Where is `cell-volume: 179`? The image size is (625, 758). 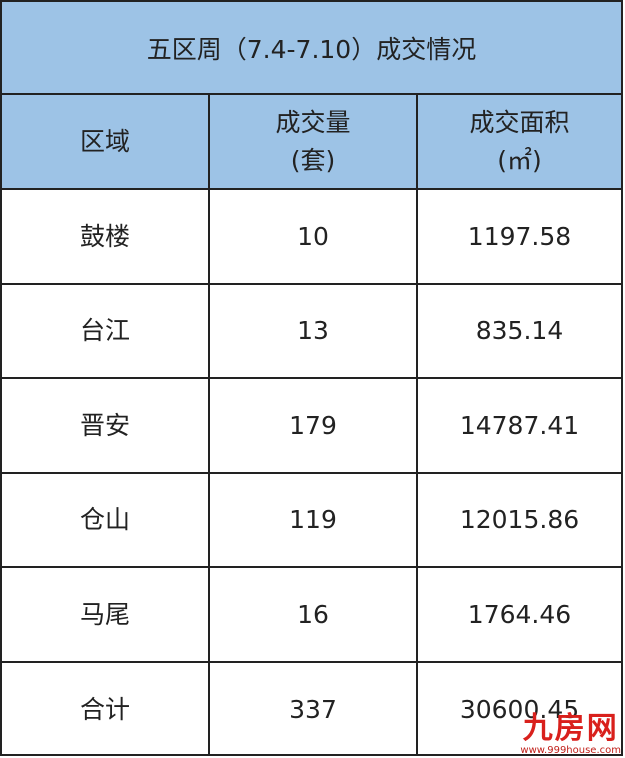 cell-volume: 179 is located at coordinates (314, 425).